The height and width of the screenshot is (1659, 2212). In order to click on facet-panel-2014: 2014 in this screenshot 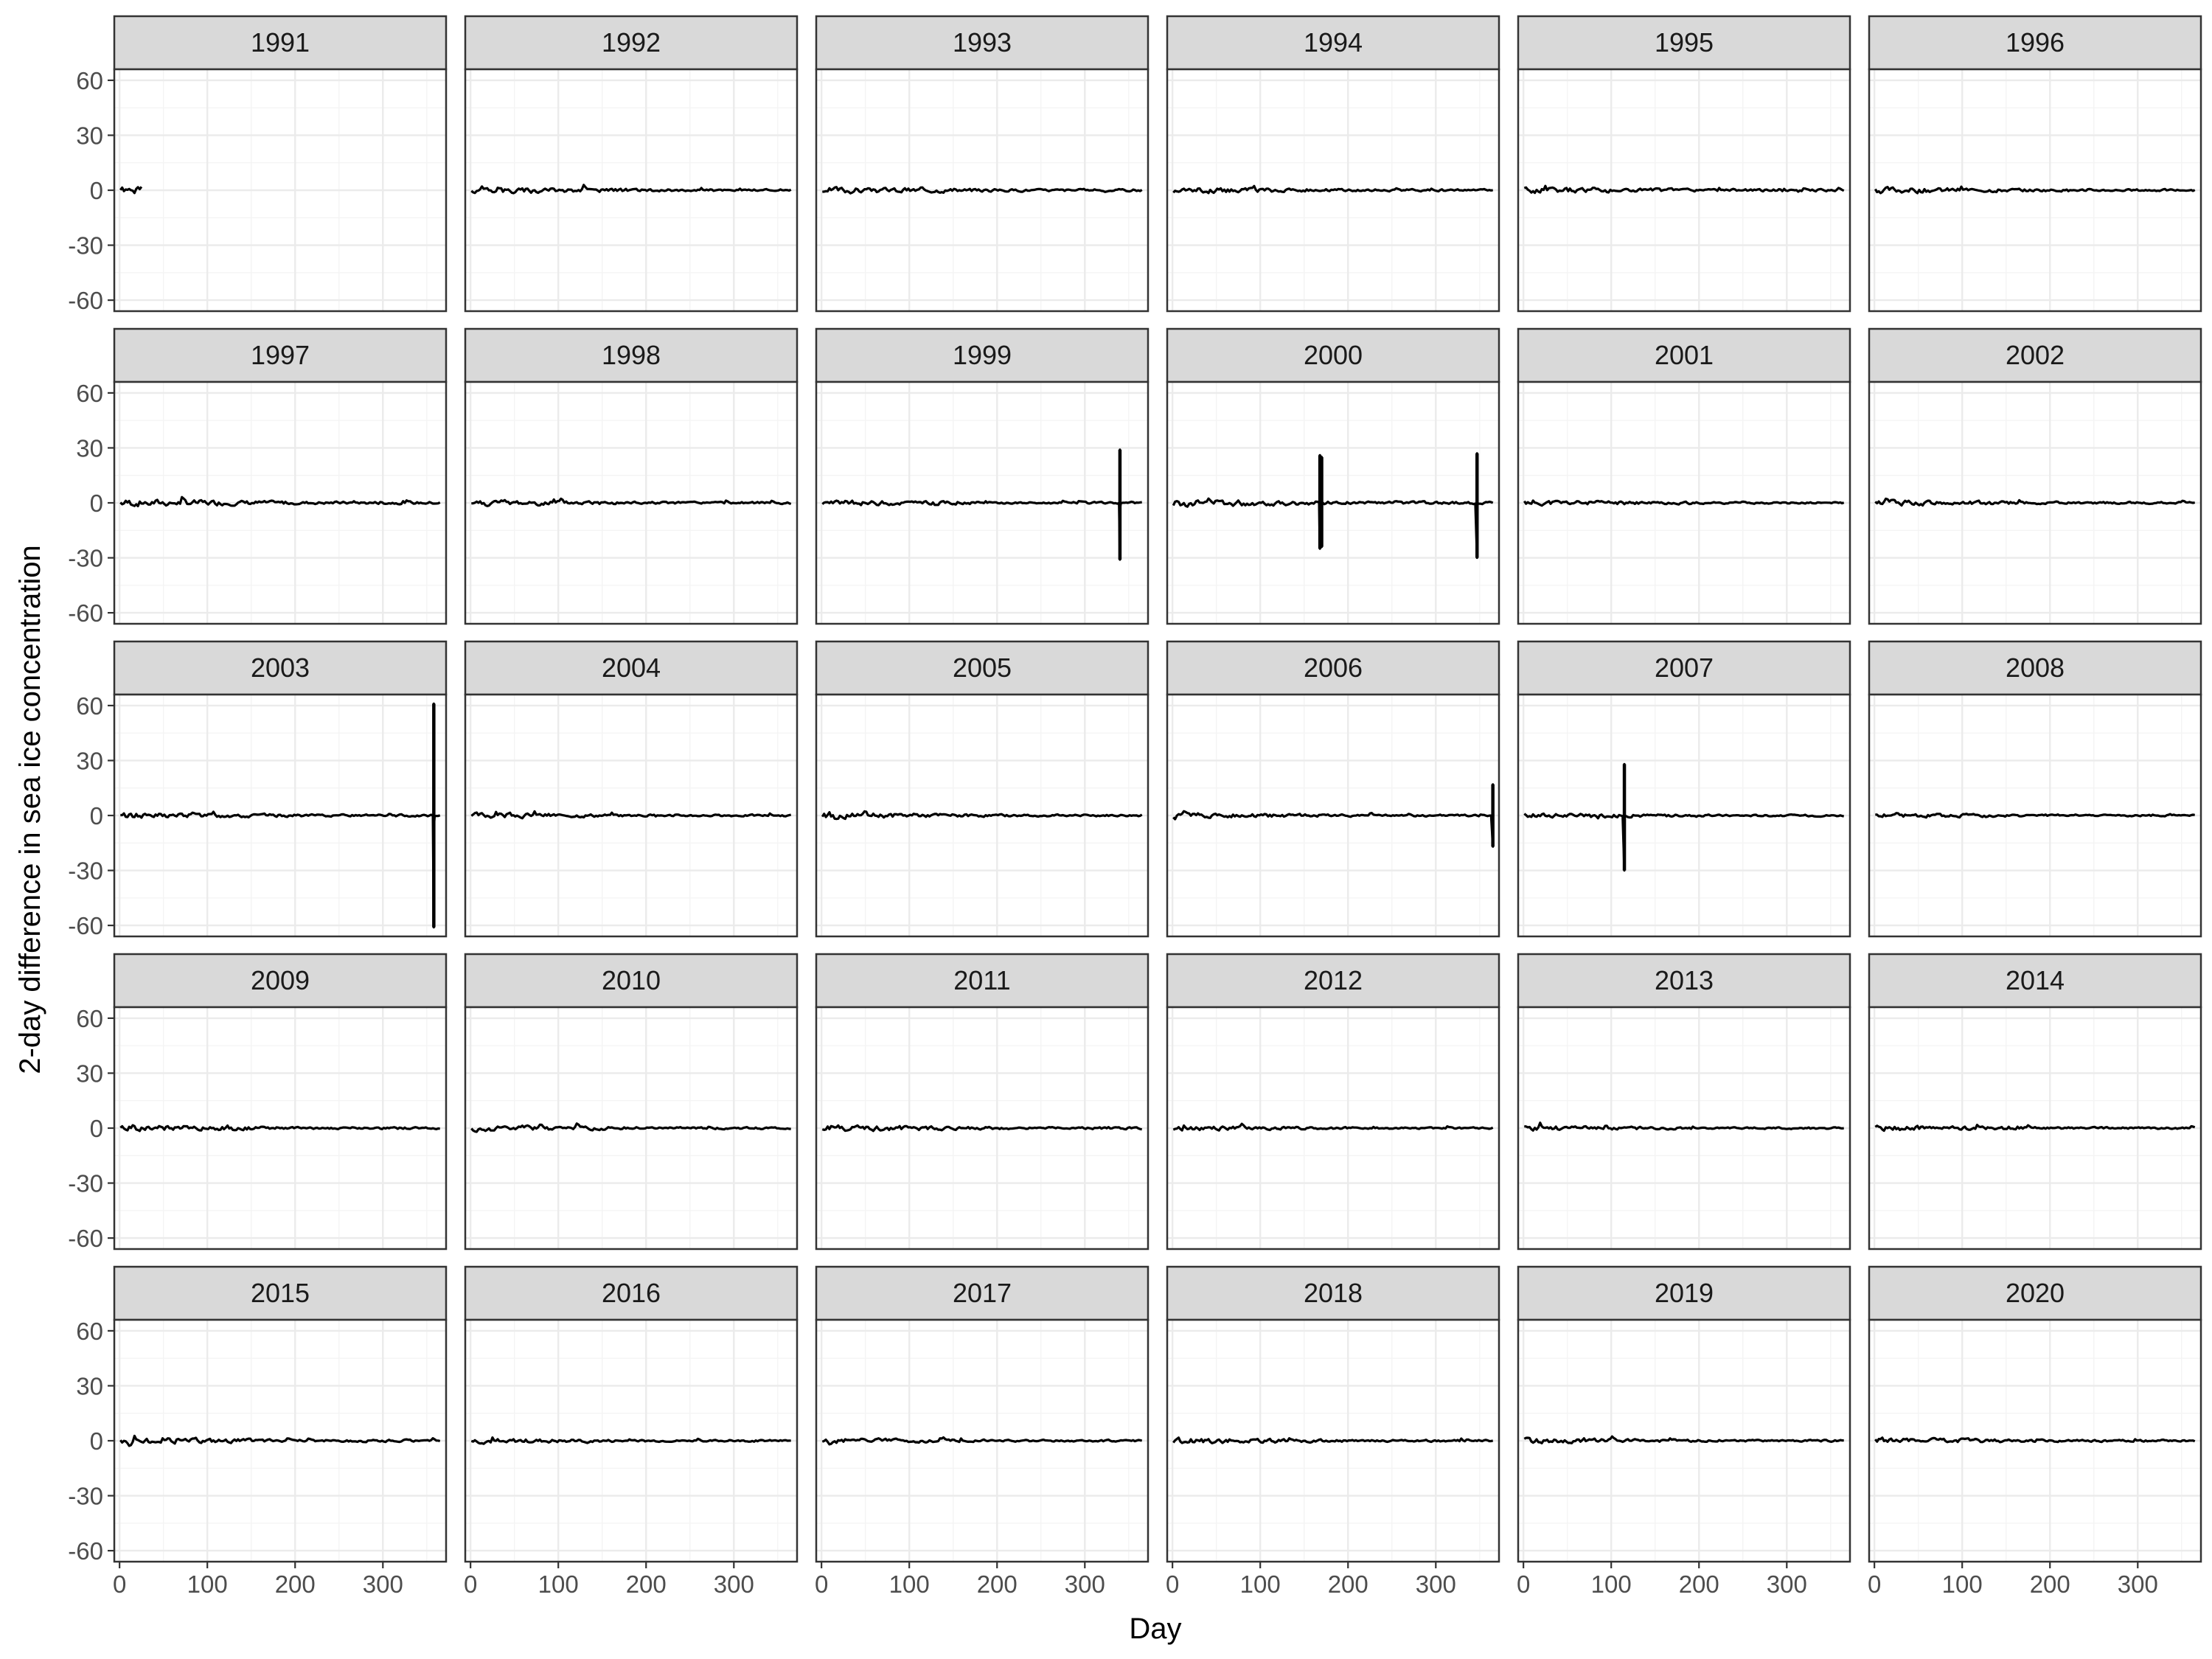, I will do `click(2035, 1102)`.